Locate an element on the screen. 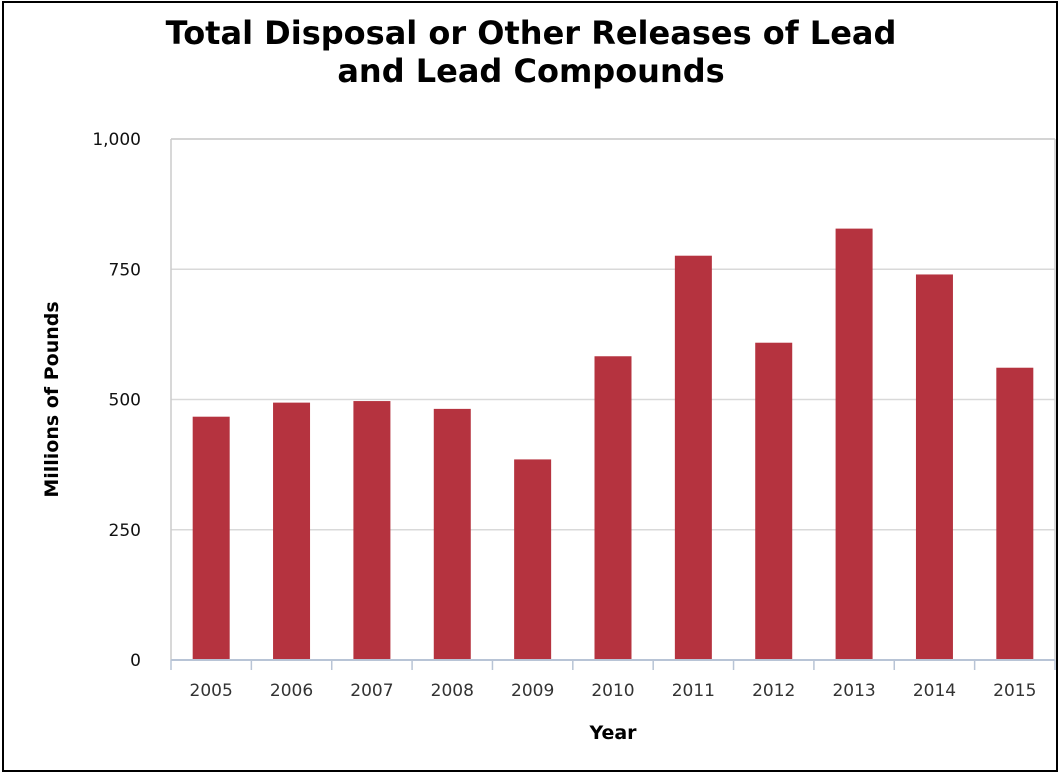 The image size is (1062, 776). y-tick-label: 500 is located at coordinates (125, 401).